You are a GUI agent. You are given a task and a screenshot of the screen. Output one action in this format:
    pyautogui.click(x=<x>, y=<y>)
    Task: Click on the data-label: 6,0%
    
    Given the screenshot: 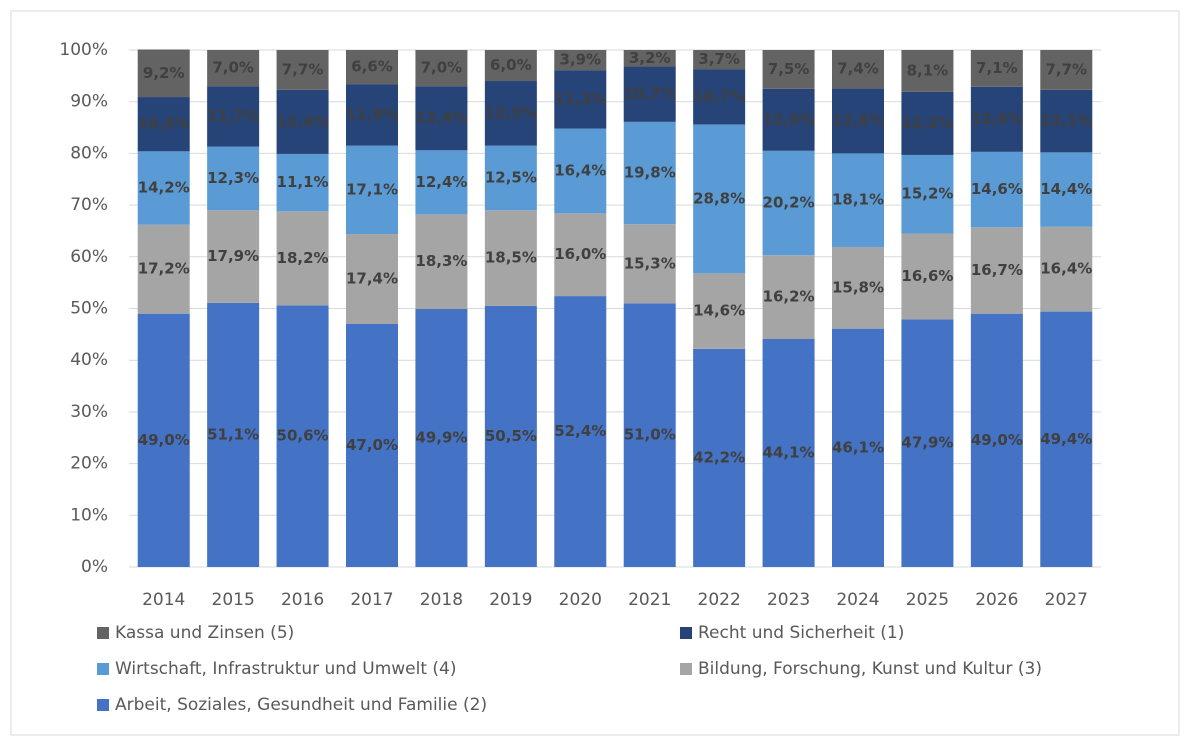 What is the action you would take?
    pyautogui.click(x=511, y=65)
    